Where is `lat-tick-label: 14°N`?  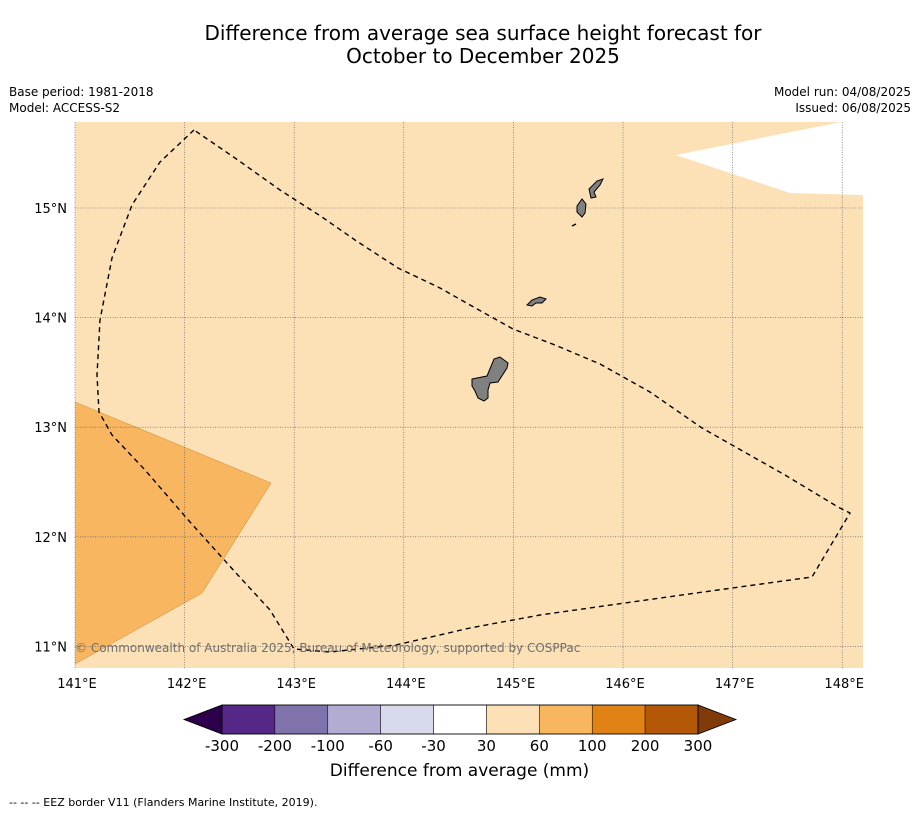 lat-tick-label: 14°N is located at coordinates (50, 319).